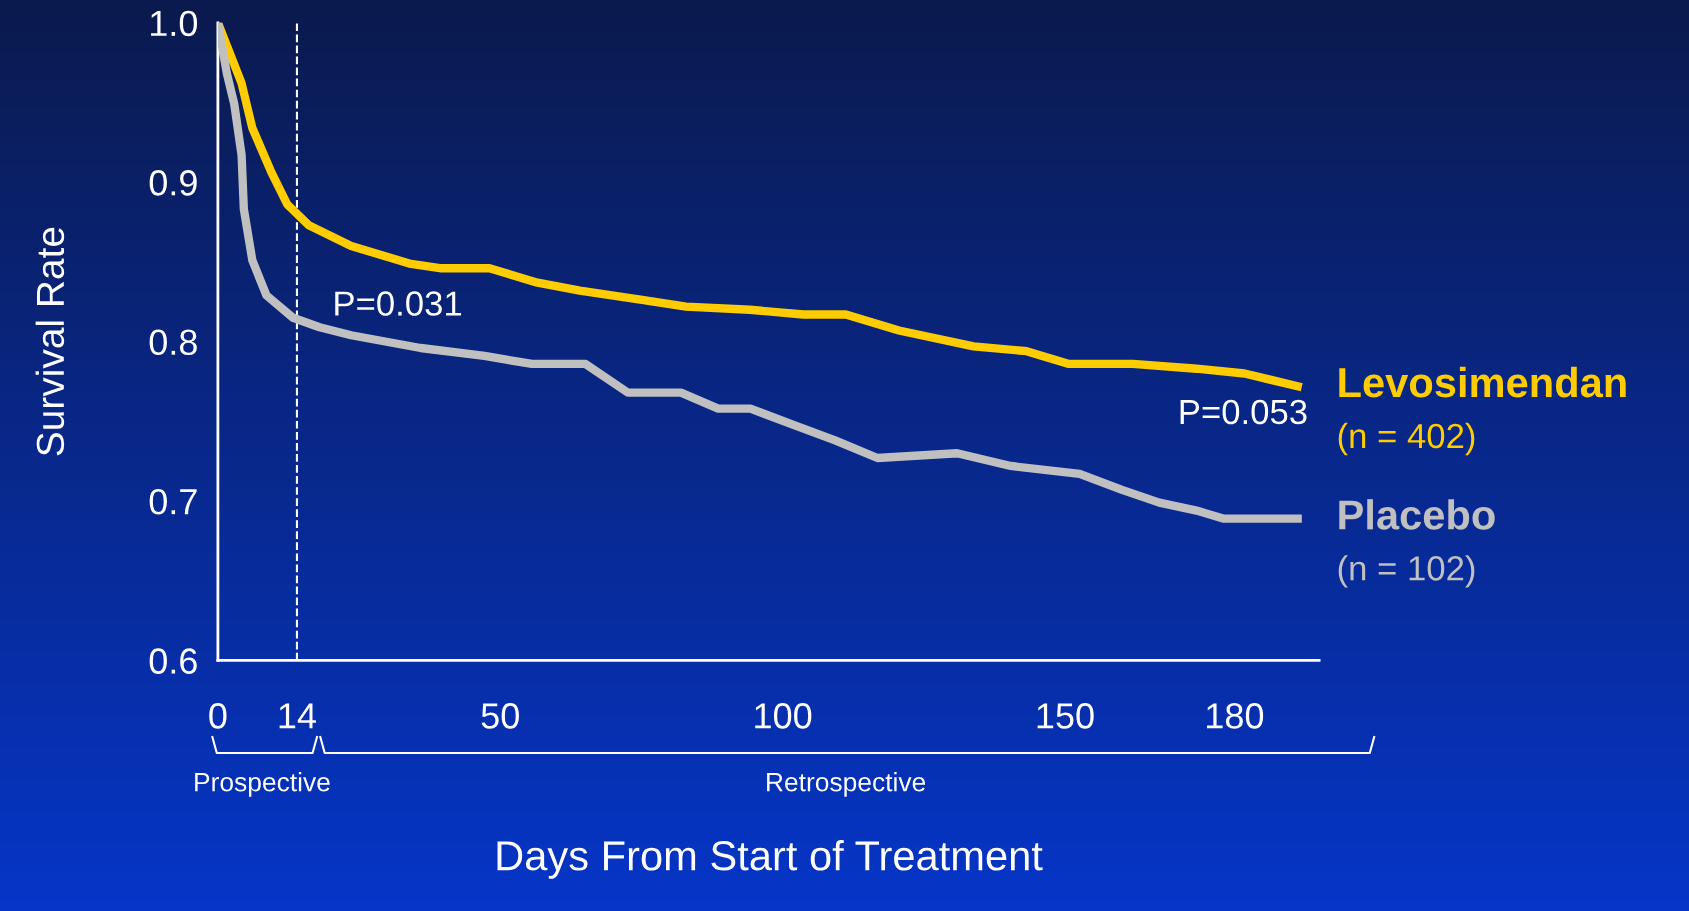 The height and width of the screenshot is (911, 1689). What do you see at coordinates (846, 784) in the screenshot?
I see `text: Retrospective` at bounding box center [846, 784].